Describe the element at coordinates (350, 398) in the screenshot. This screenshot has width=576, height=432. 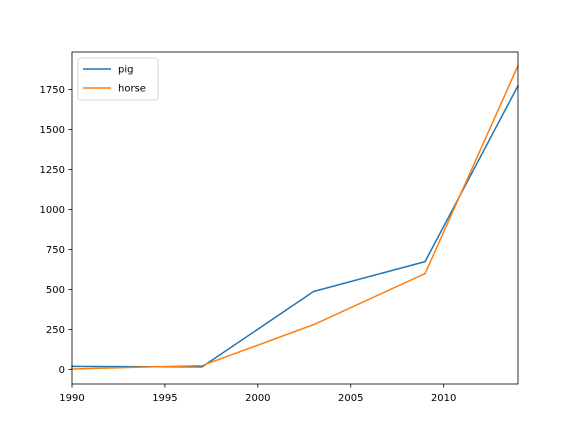
I see `x-tick-label: 2005` at that location.